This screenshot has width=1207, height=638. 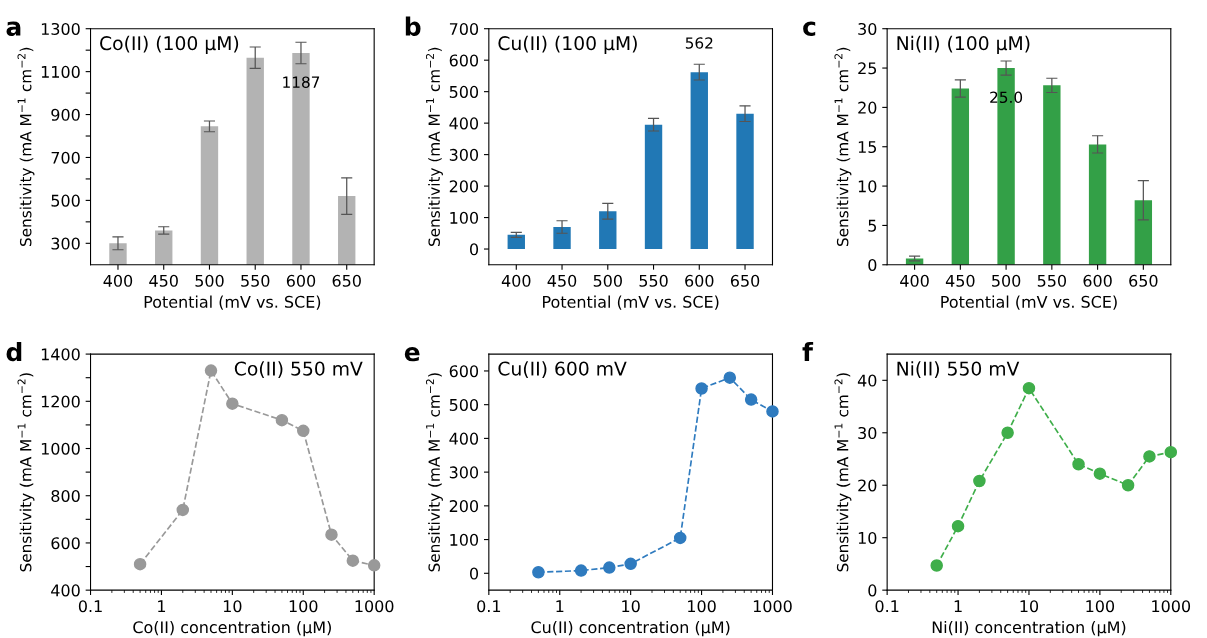 What do you see at coordinates (14, 351) in the screenshot?
I see `text: d` at bounding box center [14, 351].